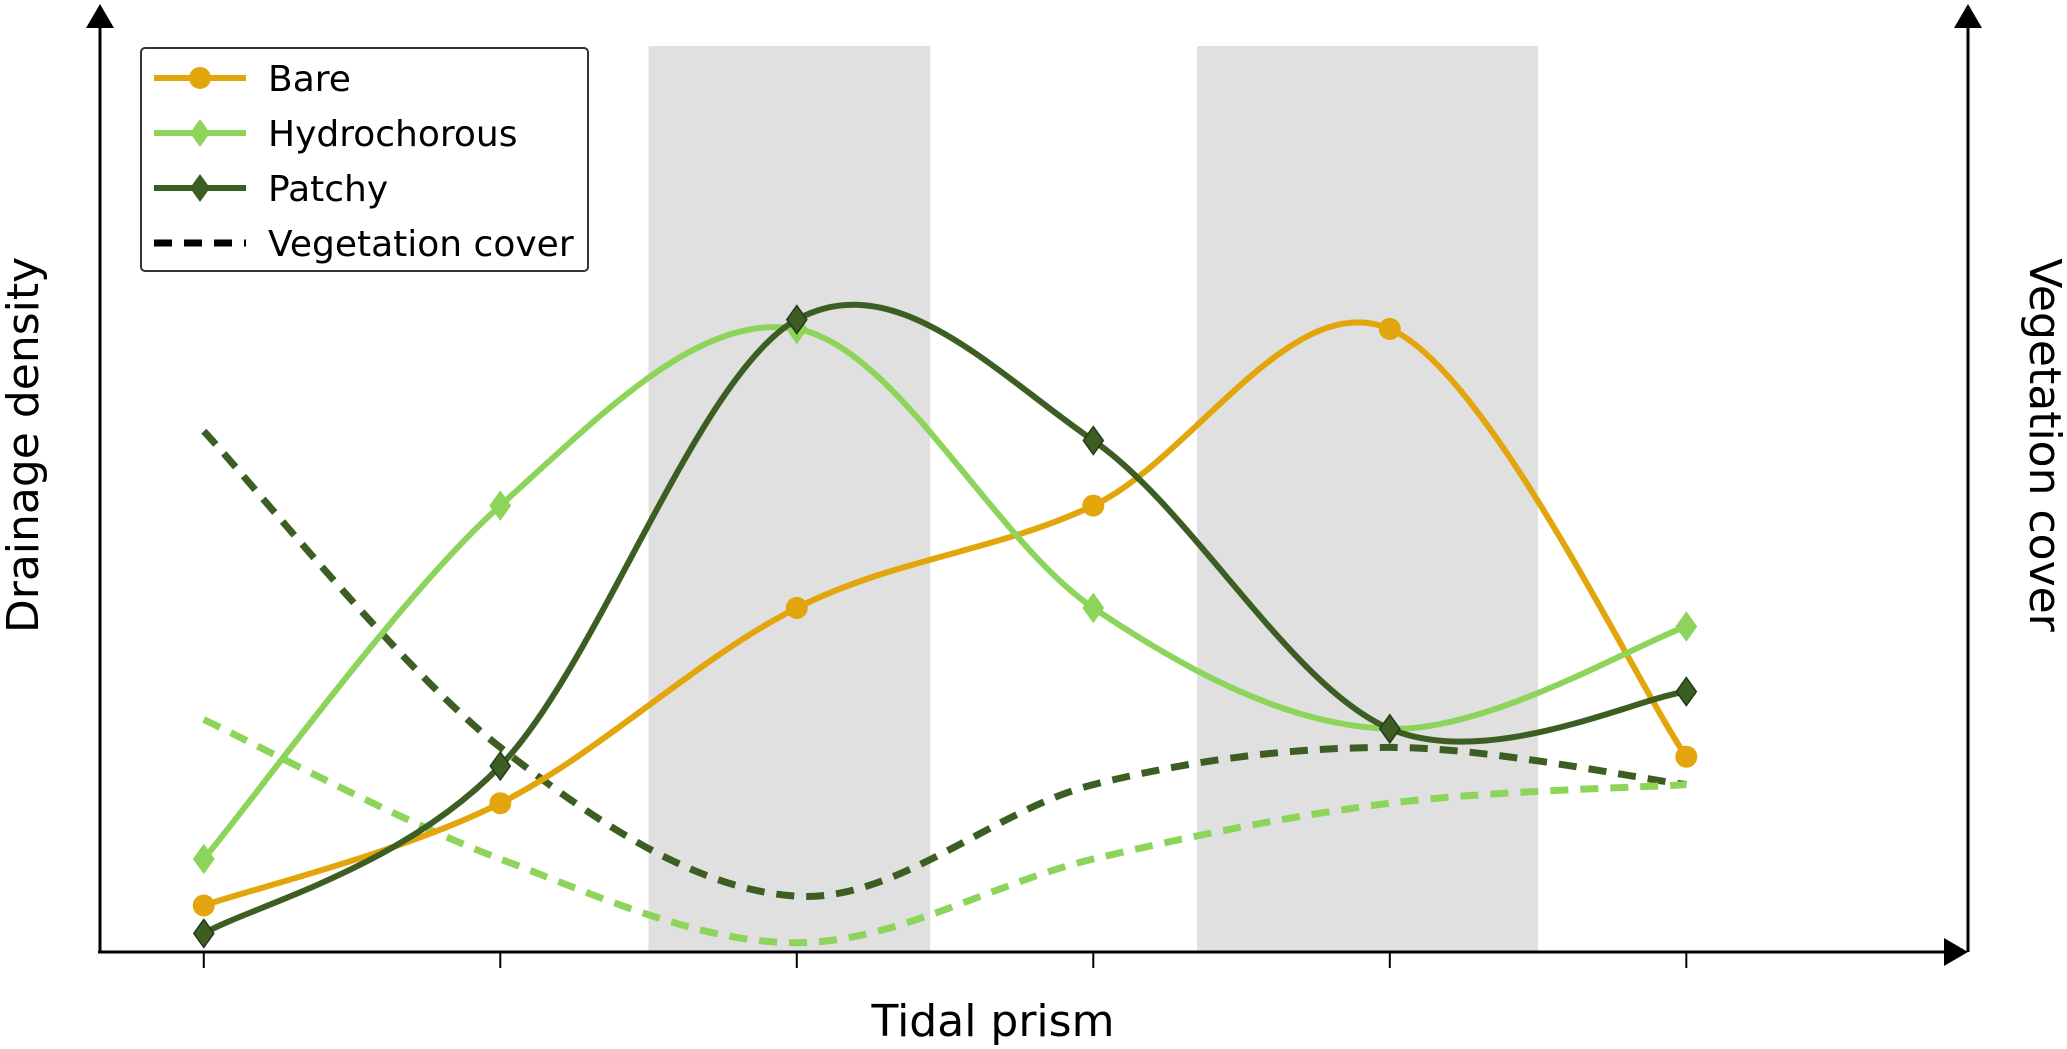 Image resolution: width=2067 pixels, height=1049 pixels. Describe the element at coordinates (24, 445) in the screenshot. I see `y-axis-title: Drainage density` at that location.